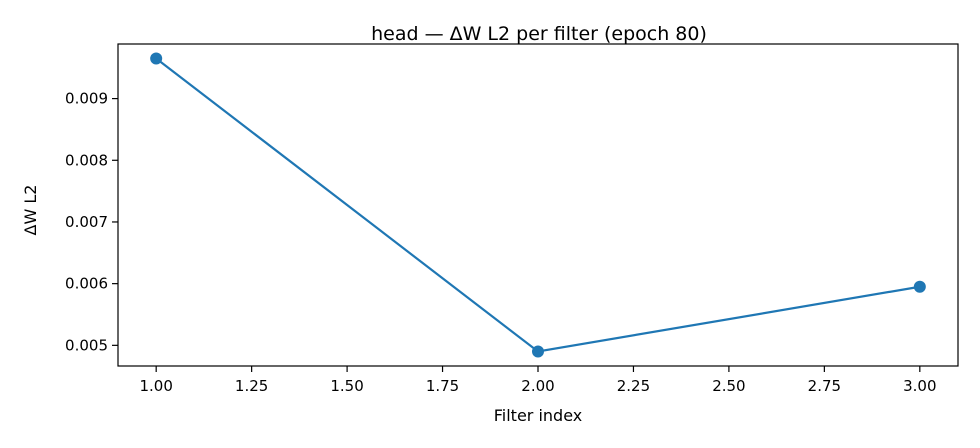 The image size is (980, 448). I want to click on x-tick-label: 1.25, so click(251, 386).